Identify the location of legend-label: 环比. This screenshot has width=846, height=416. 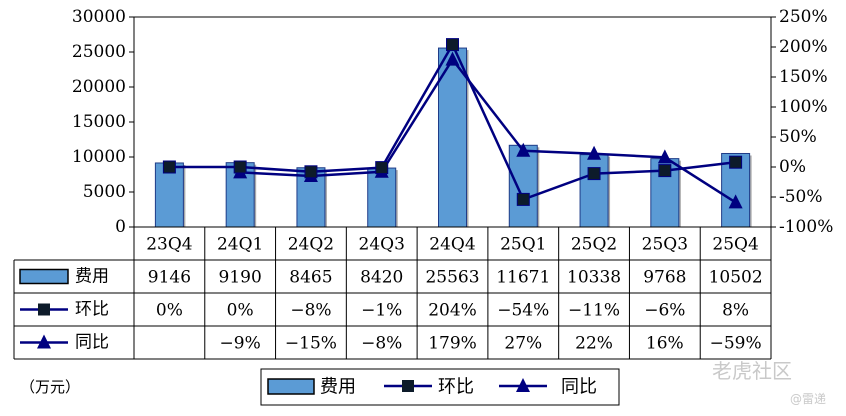
(456, 387).